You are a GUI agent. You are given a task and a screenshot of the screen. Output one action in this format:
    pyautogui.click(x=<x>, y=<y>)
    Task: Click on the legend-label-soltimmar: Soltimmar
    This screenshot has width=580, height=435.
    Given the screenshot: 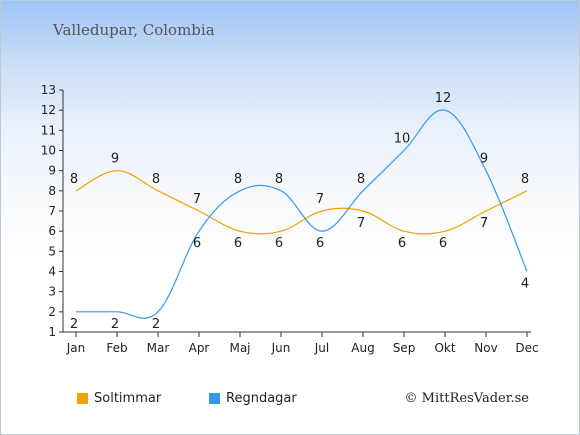 What is the action you would take?
    pyautogui.click(x=128, y=398)
    